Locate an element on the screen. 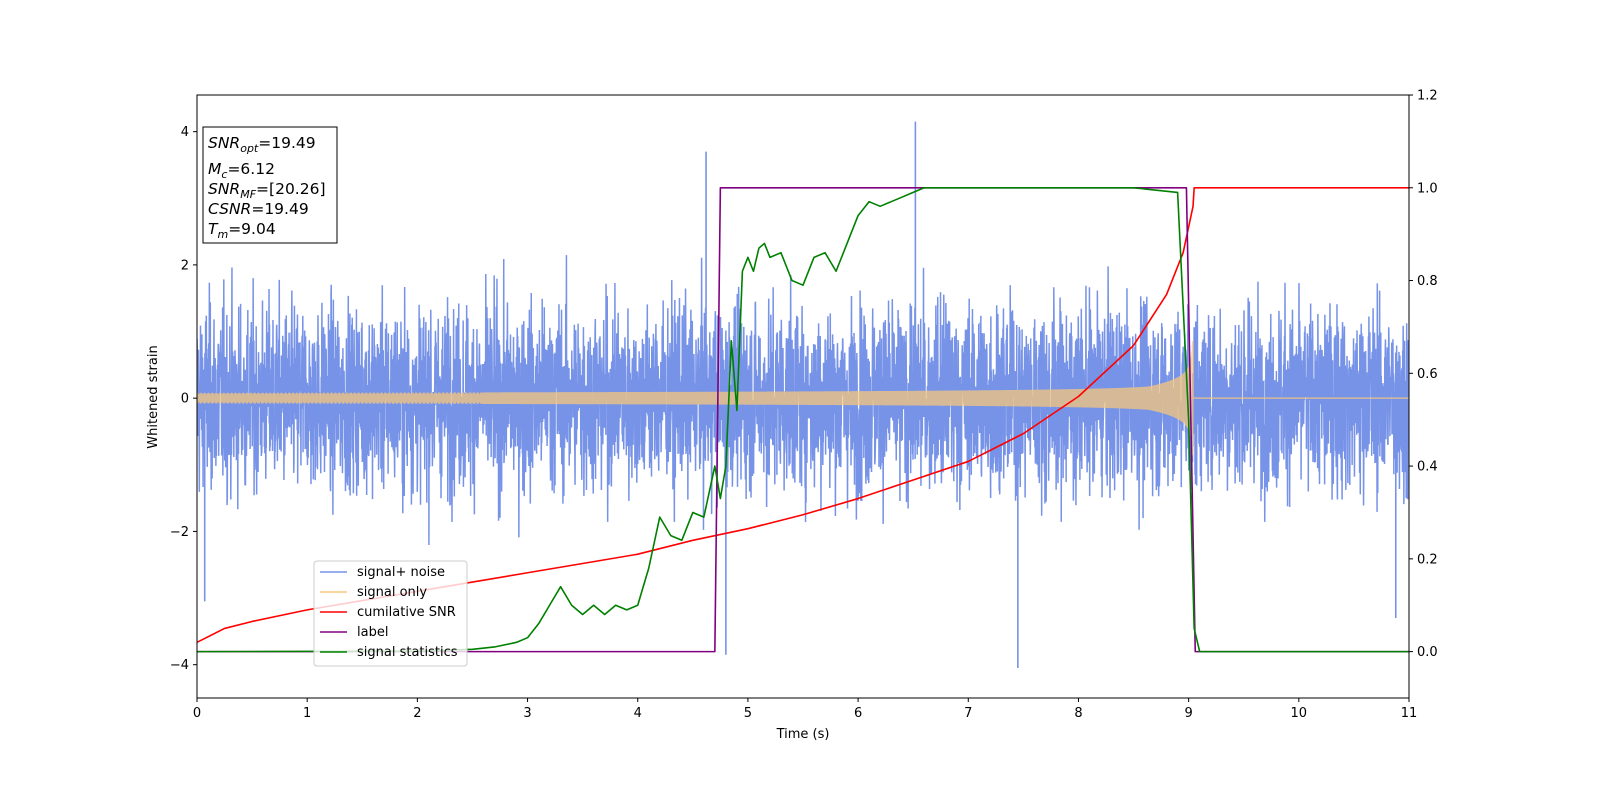 This screenshot has height=800, width=1600. stats-box-frame is located at coordinates (270, 185).